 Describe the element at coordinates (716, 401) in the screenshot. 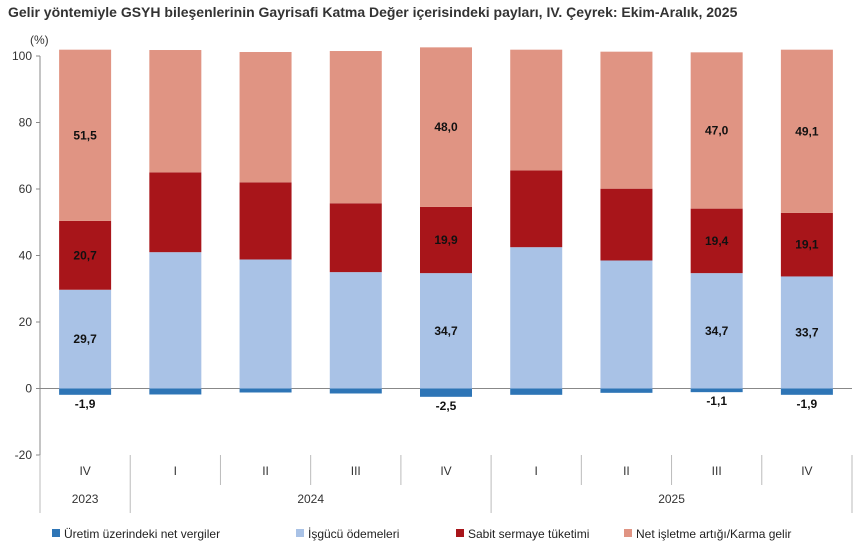

I see `data-label: -1,1` at that location.